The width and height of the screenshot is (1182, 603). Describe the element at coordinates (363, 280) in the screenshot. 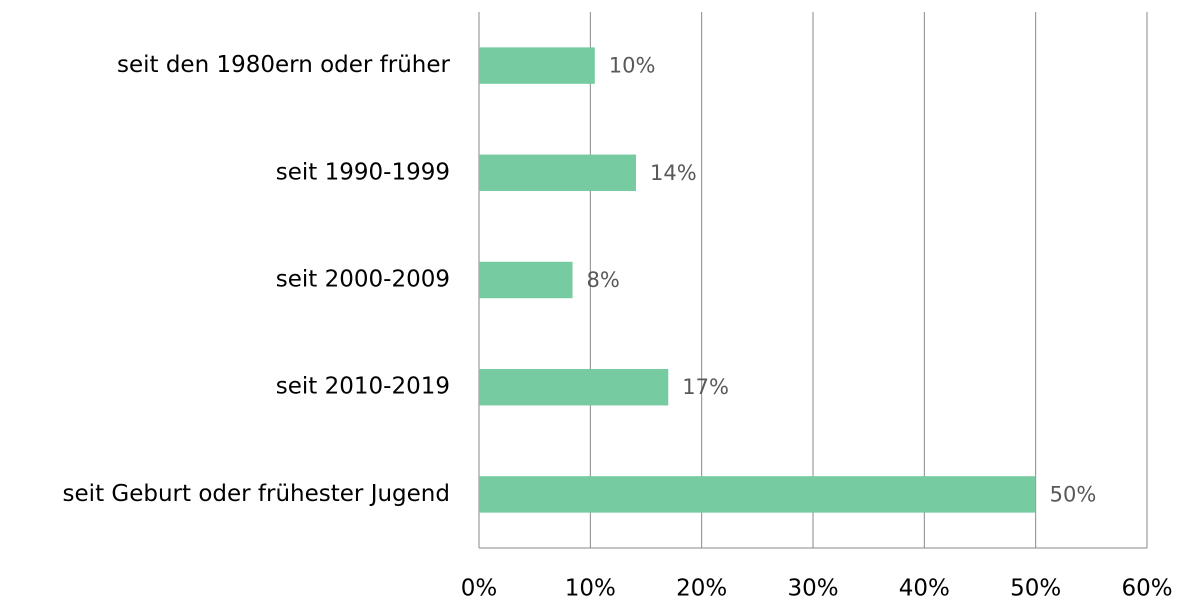

I see `category-label: seit 2000-2009` at that location.